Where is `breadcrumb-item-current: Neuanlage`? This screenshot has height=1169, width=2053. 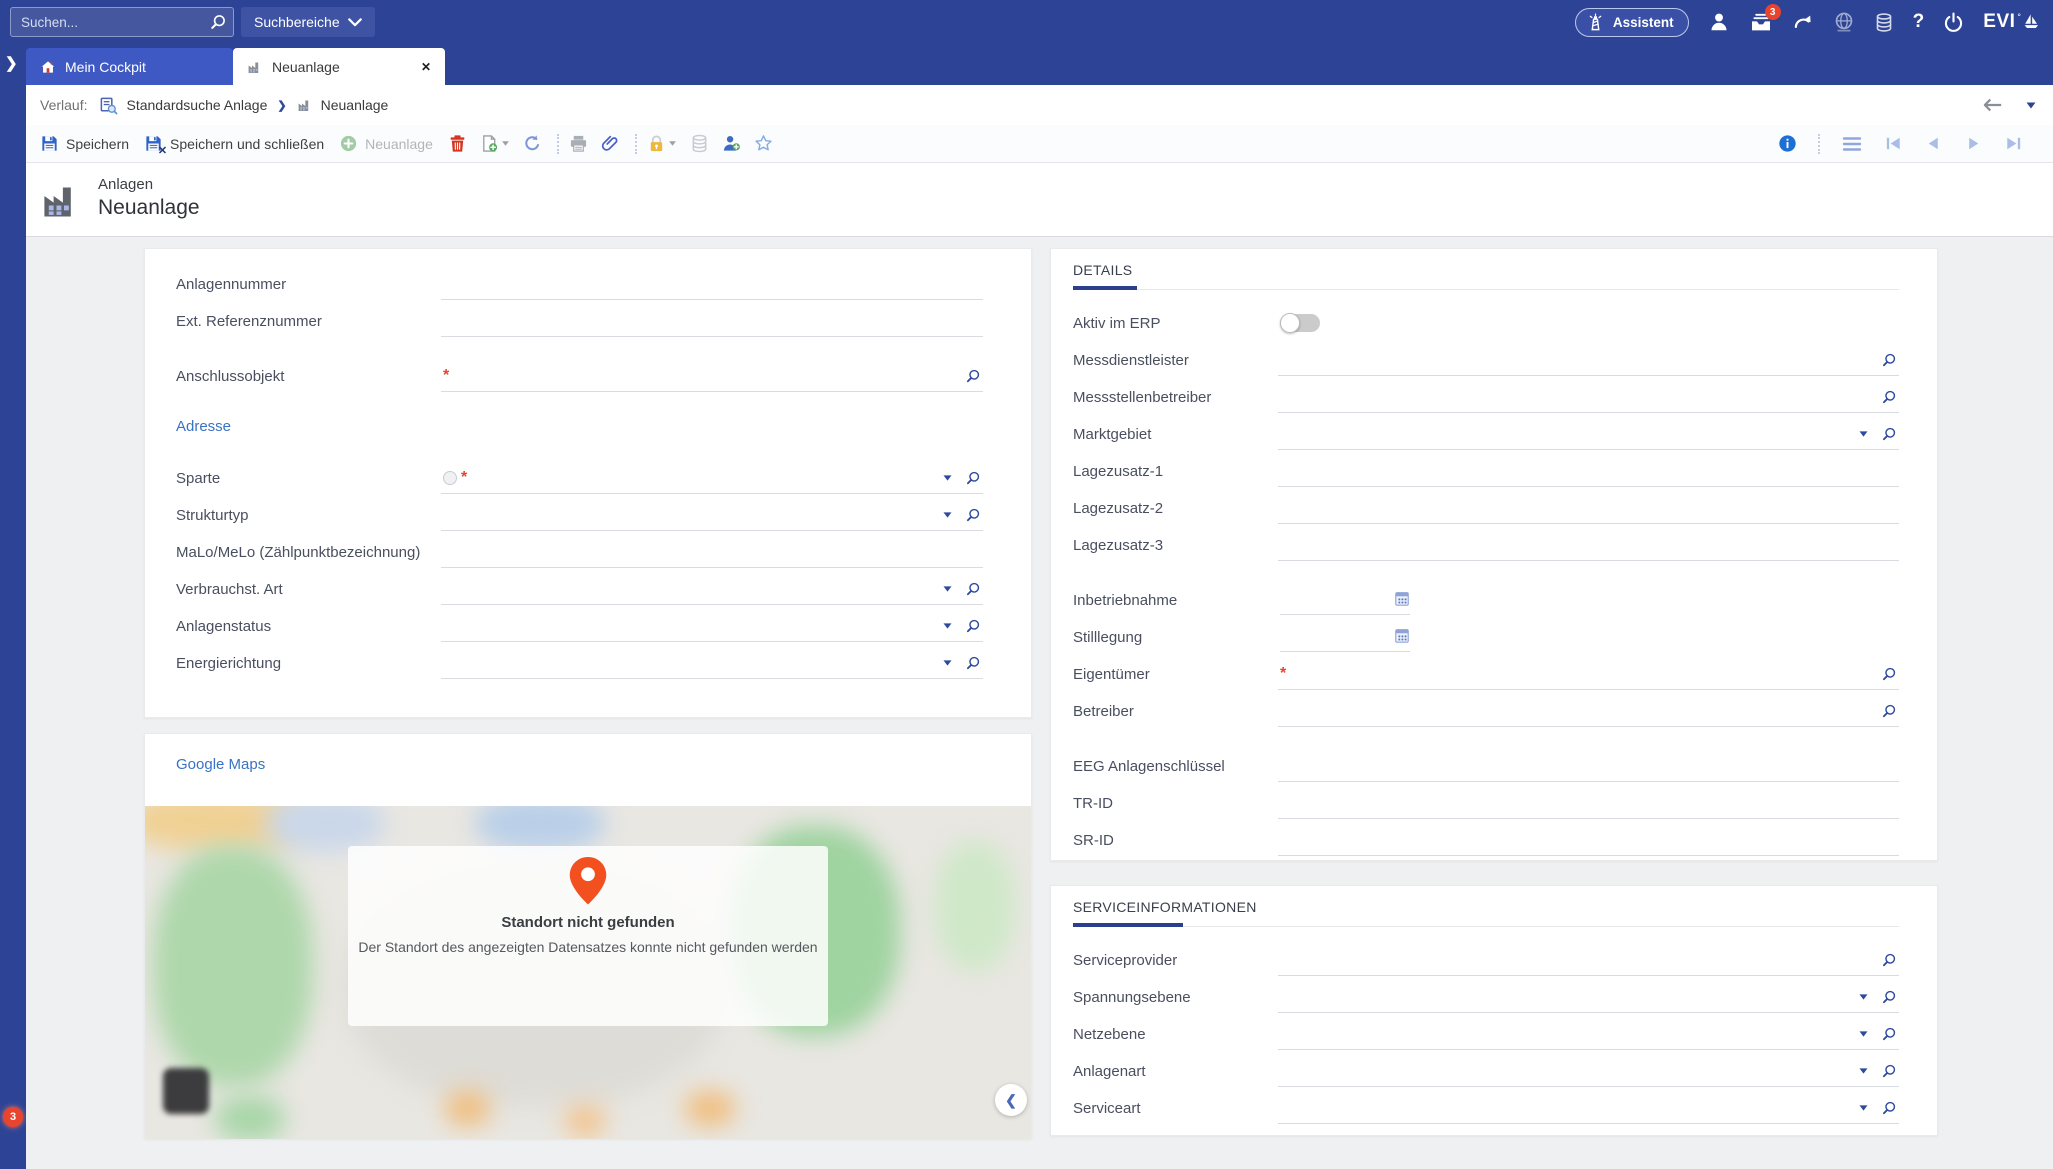
breadcrumb-item-current: Neuanlage is located at coordinates (342, 105).